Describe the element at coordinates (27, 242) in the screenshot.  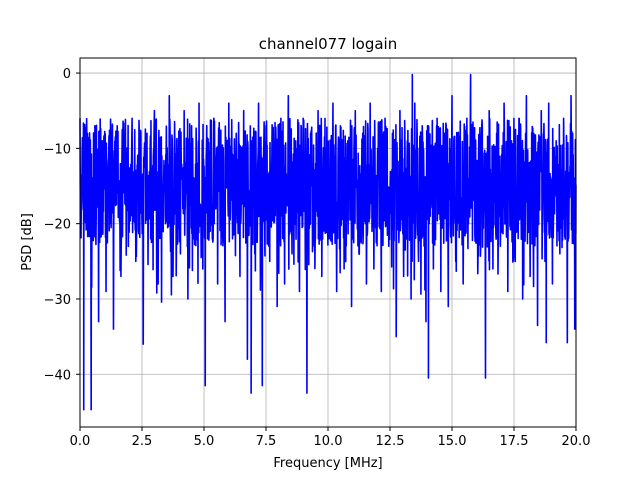
I see `y-axis-label: PSD [dB]` at that location.